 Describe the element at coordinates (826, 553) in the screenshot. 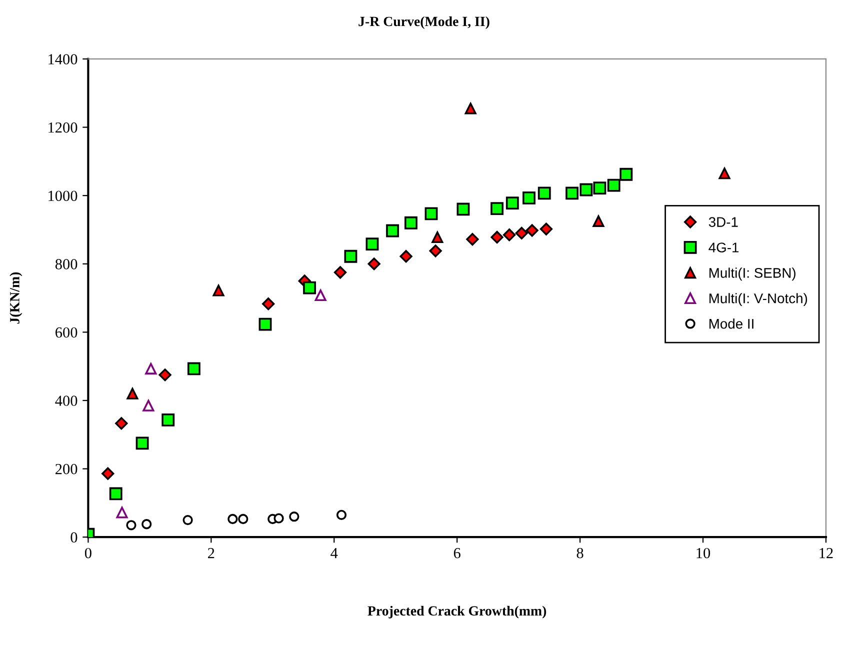

I see `x-tick-label: 12` at that location.